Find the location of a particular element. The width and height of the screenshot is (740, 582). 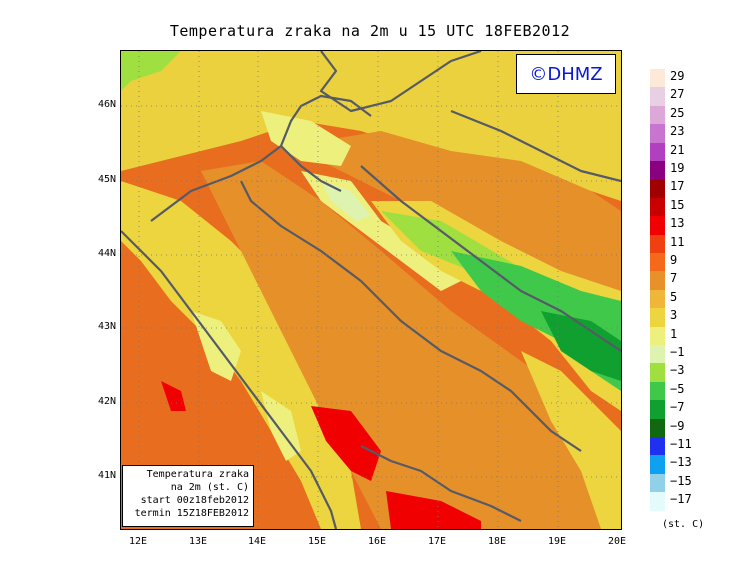

legend-label: −15 is located at coordinates (681, 480).